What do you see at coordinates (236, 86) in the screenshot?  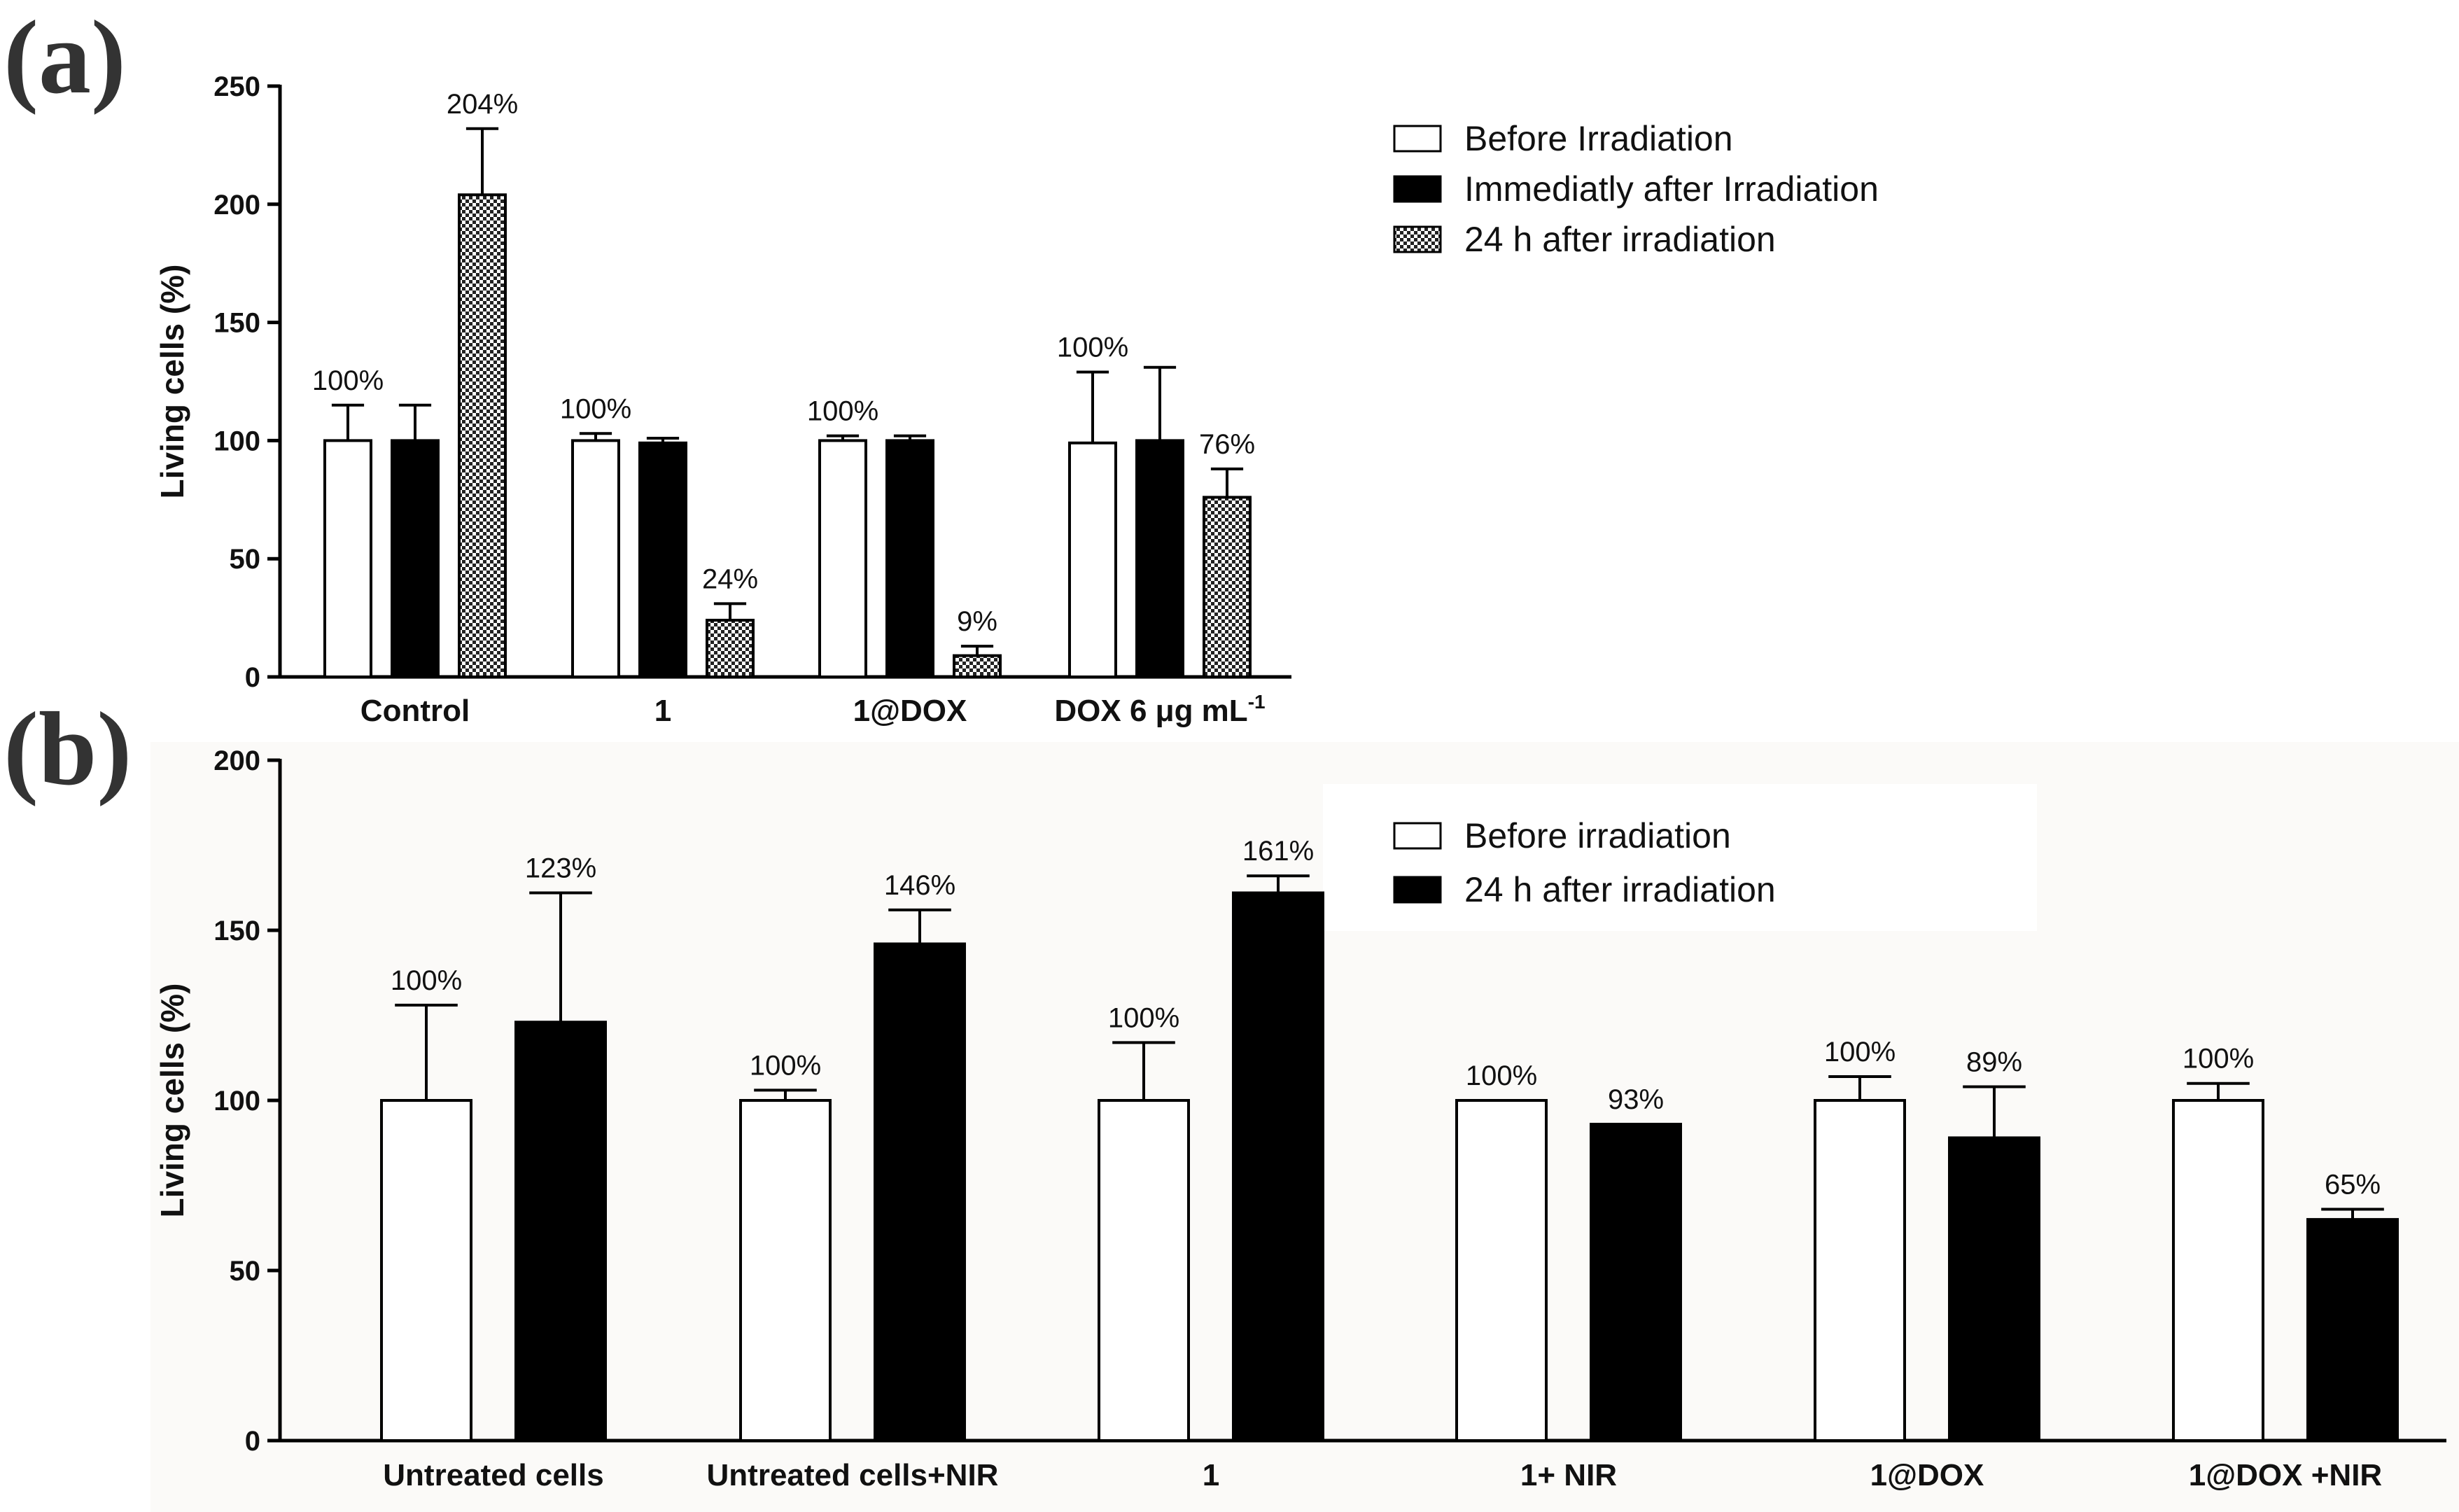 I see `y-tick-label: 250` at bounding box center [236, 86].